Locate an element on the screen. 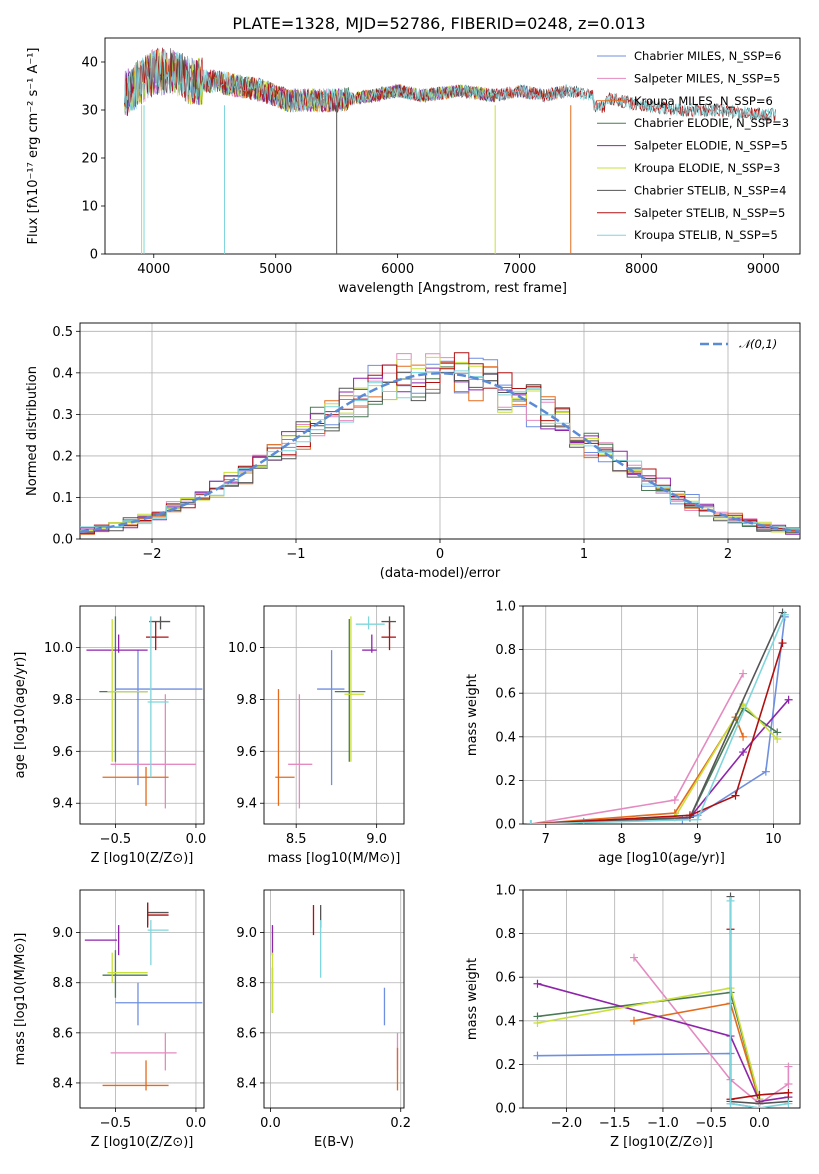  y-tick-label: 1.0 is located at coordinates (505, 891).